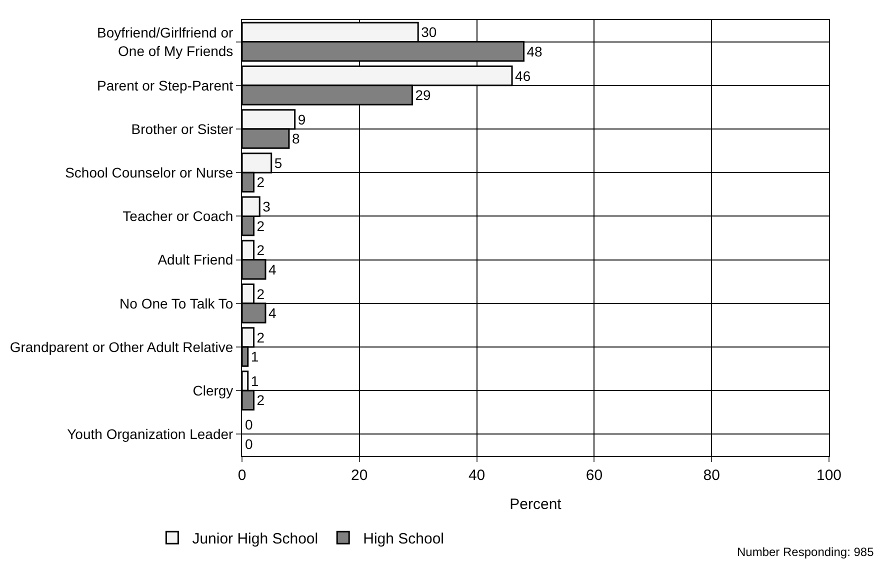  Describe the element at coordinates (177, 303) in the screenshot. I see `y-tick-label: No One To Talk To` at that location.